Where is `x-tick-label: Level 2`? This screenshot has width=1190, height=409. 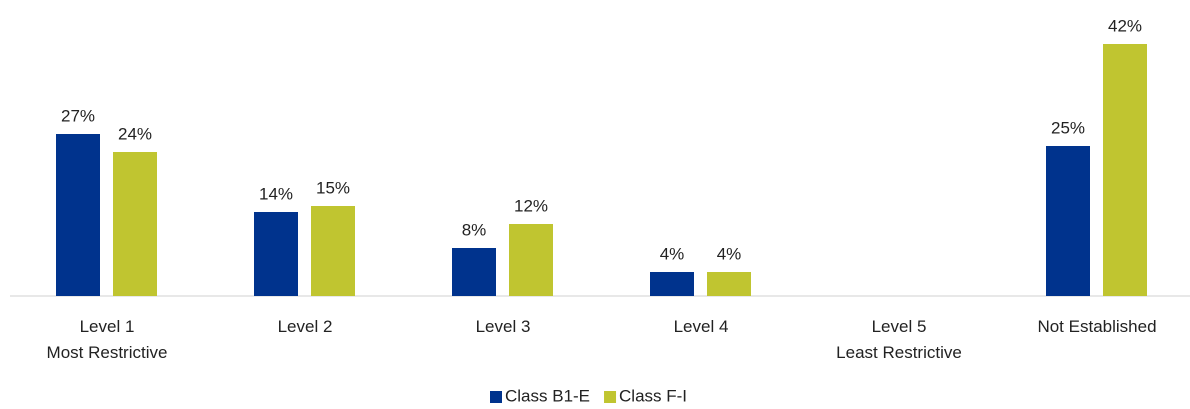 x-tick-label: Level 2 is located at coordinates (305, 326).